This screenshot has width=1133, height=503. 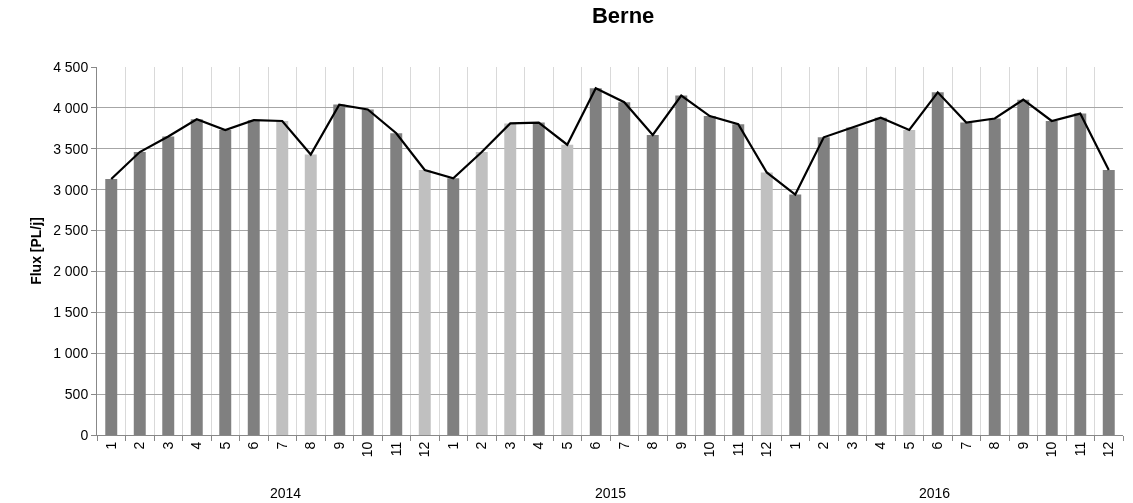 What do you see at coordinates (935, 493) in the screenshot?
I see `text: 2016` at bounding box center [935, 493].